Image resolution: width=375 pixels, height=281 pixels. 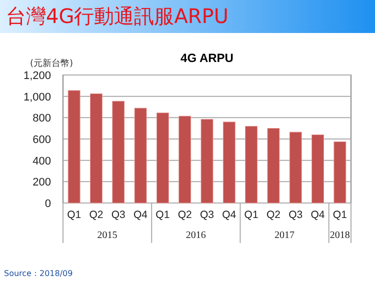 What do you see at coordinates (196, 235) in the screenshot?
I see `text: 2016` at bounding box center [196, 235].